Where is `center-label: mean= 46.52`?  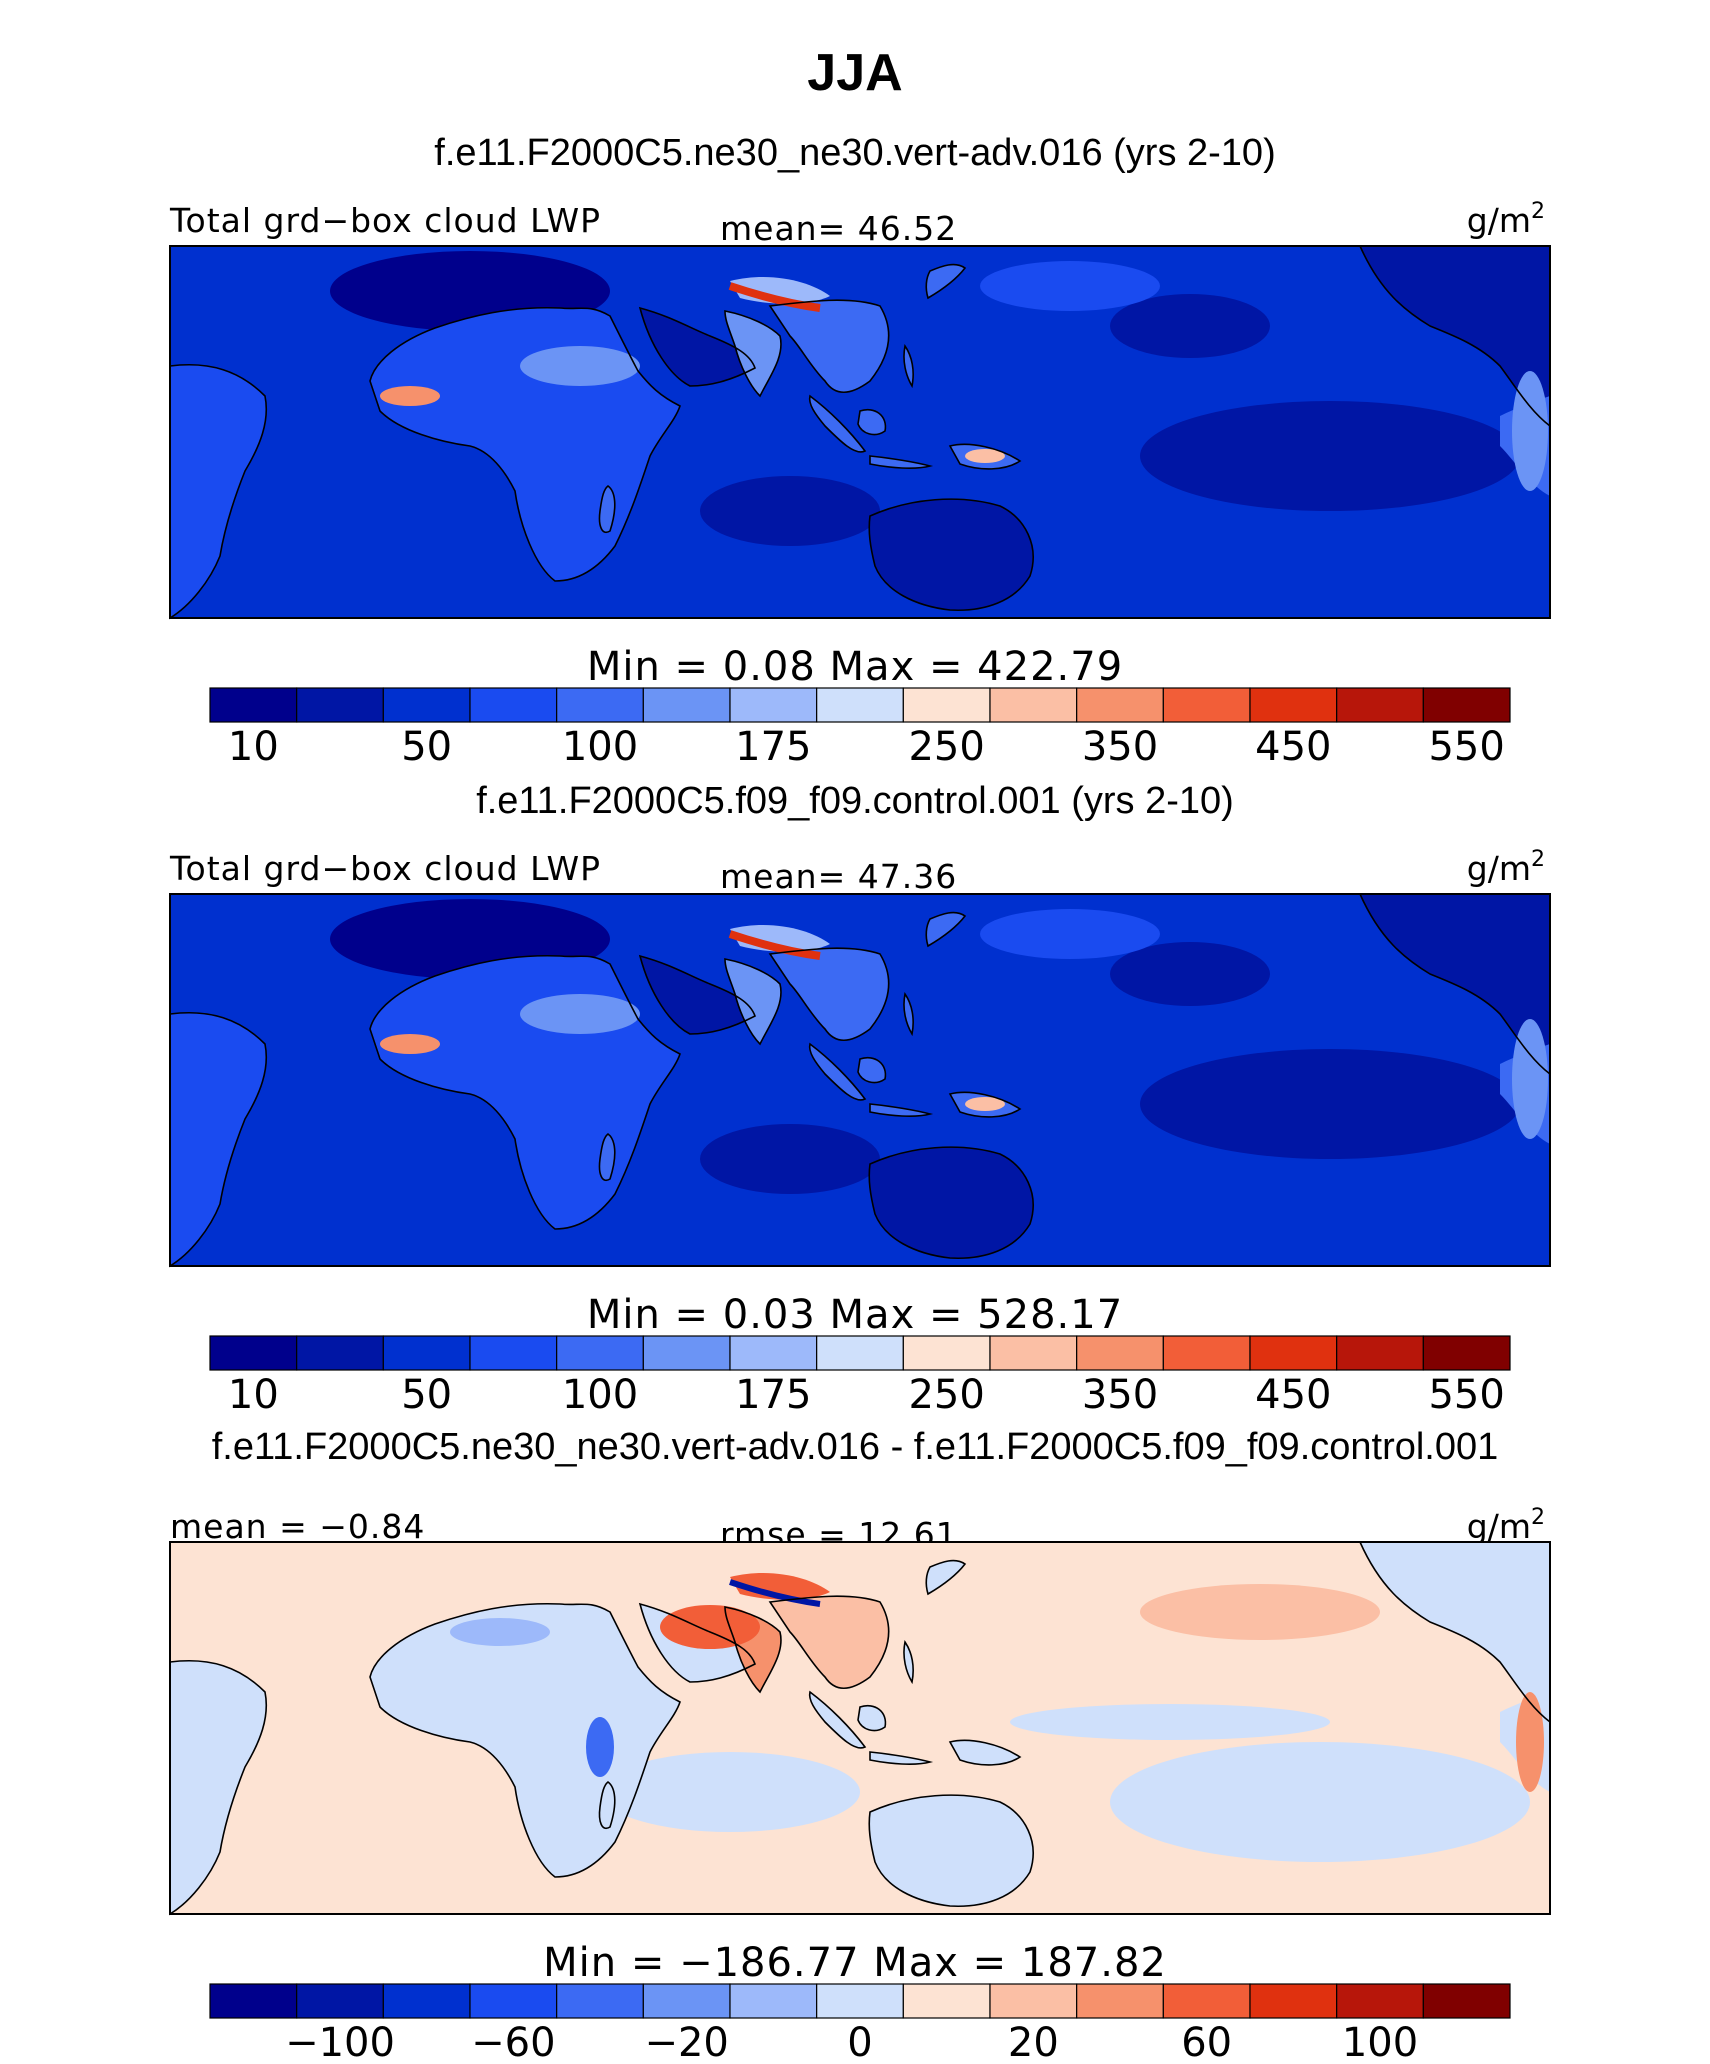
center-label: mean= 46.52 is located at coordinates (838, 228).